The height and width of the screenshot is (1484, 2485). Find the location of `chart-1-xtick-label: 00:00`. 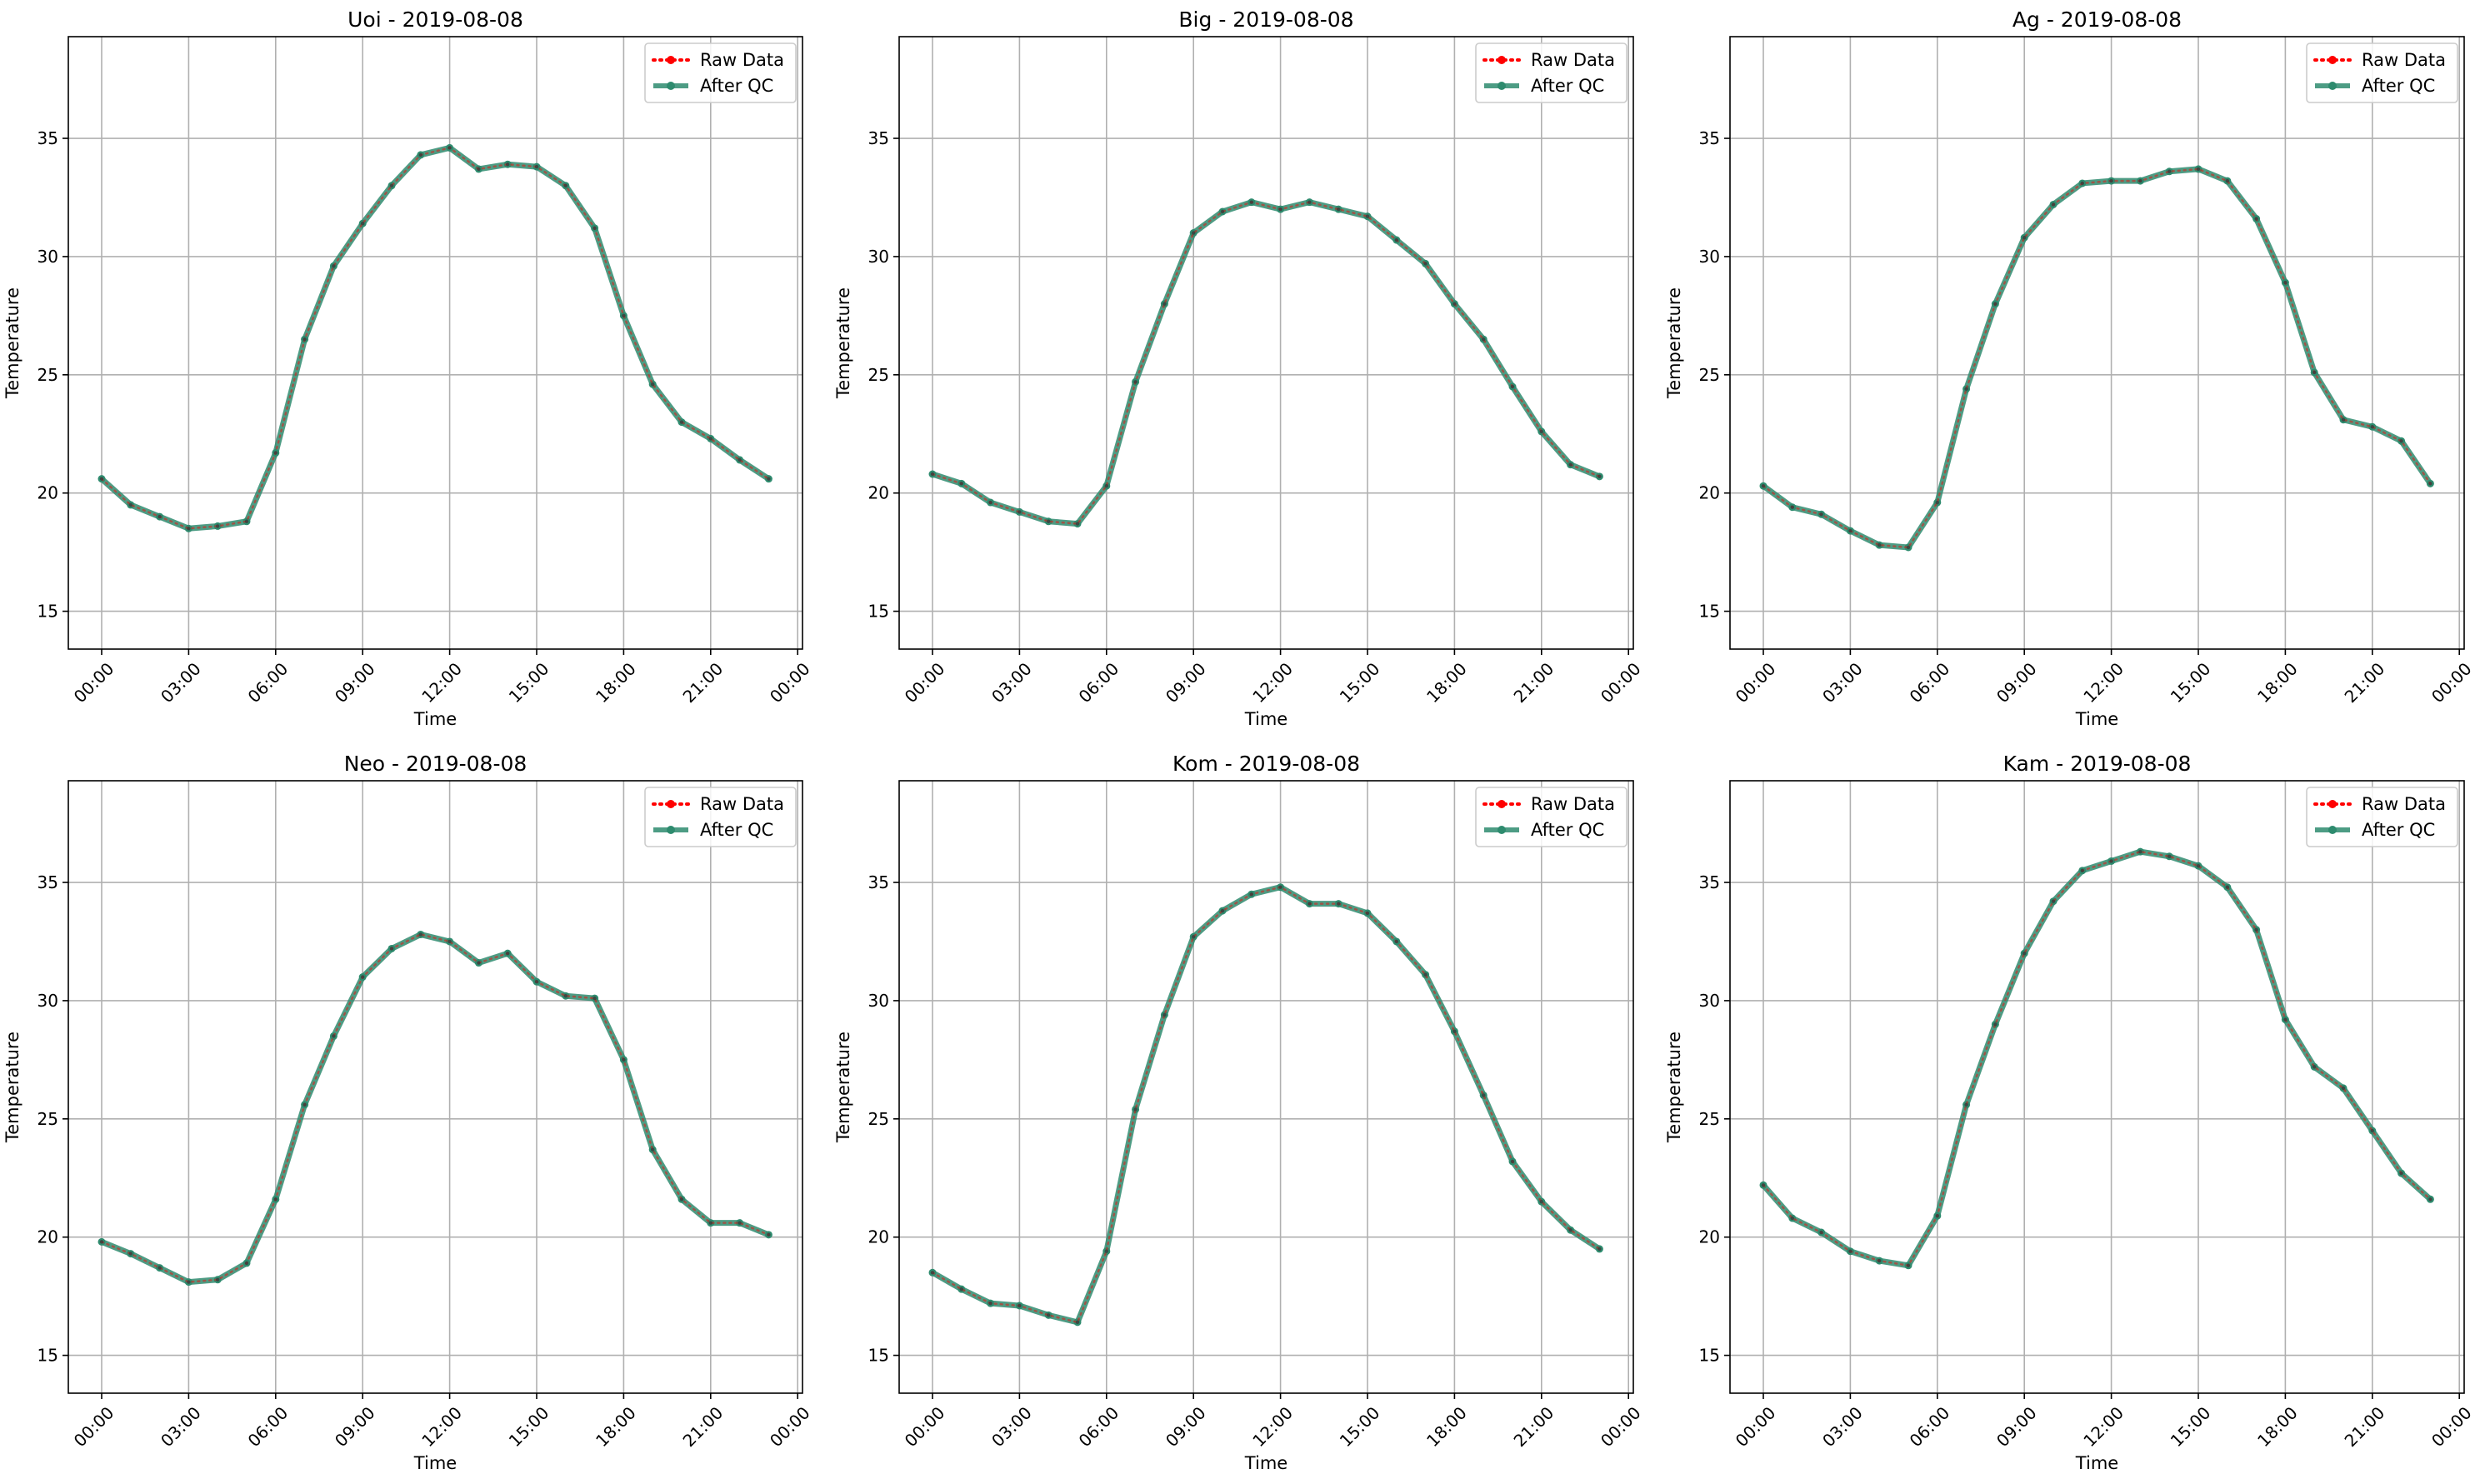

chart-1-xtick-label: 00:00 is located at coordinates (790, 682).